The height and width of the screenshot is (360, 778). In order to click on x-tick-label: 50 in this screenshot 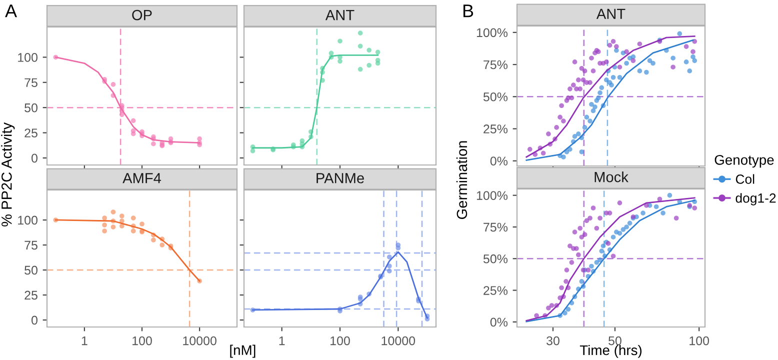, I will do `click(615, 341)`.